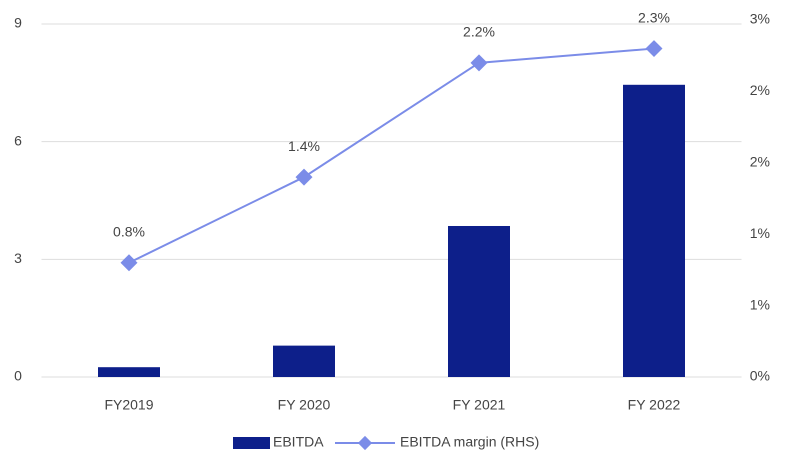  Describe the element at coordinates (304, 146) in the screenshot. I see `data-label: 1.4%` at that location.